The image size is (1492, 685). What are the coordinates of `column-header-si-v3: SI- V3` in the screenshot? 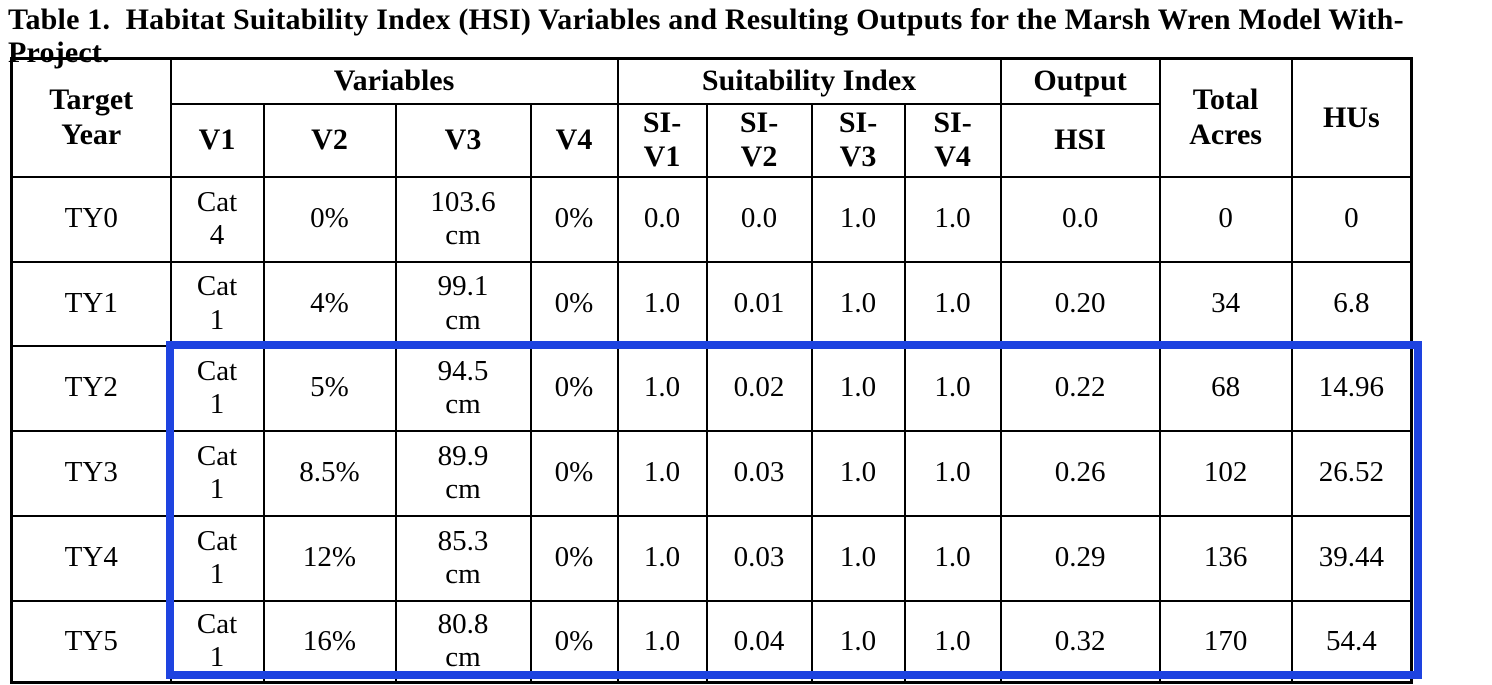 It's located at (858, 140).